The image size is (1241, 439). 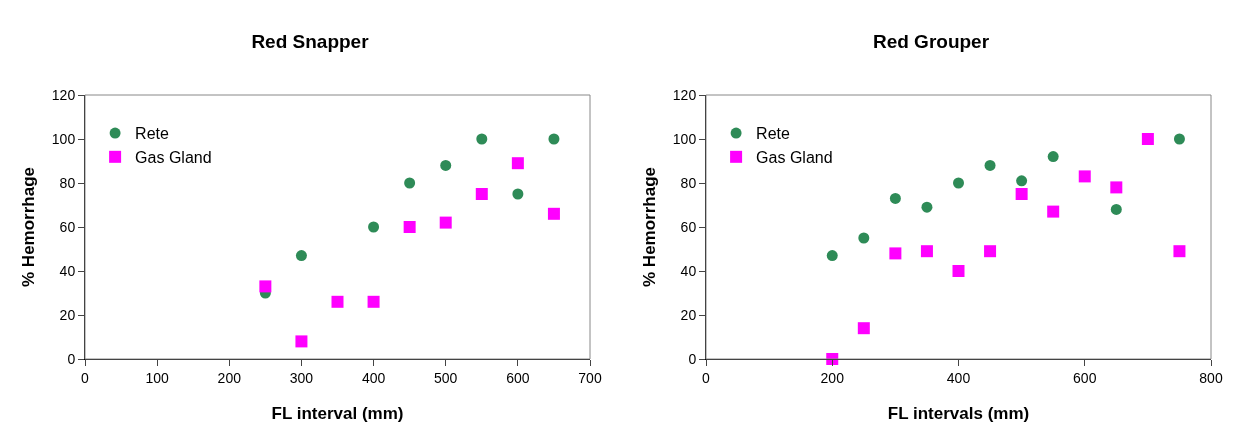 What do you see at coordinates (446, 377) in the screenshot?
I see `x-tick-label: 500` at bounding box center [446, 377].